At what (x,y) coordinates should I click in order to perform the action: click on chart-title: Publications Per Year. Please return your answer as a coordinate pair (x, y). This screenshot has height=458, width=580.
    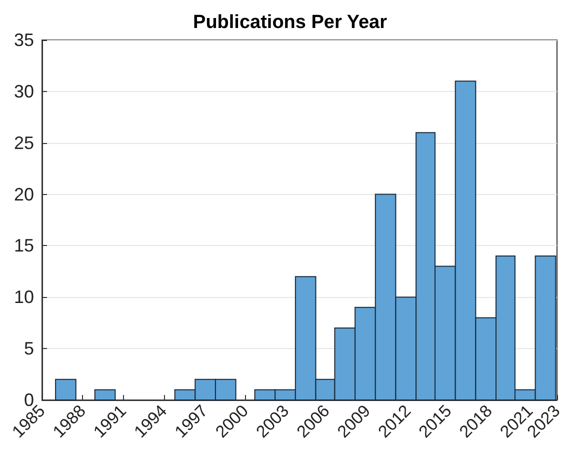
    Looking at the image, I should click on (290, 22).